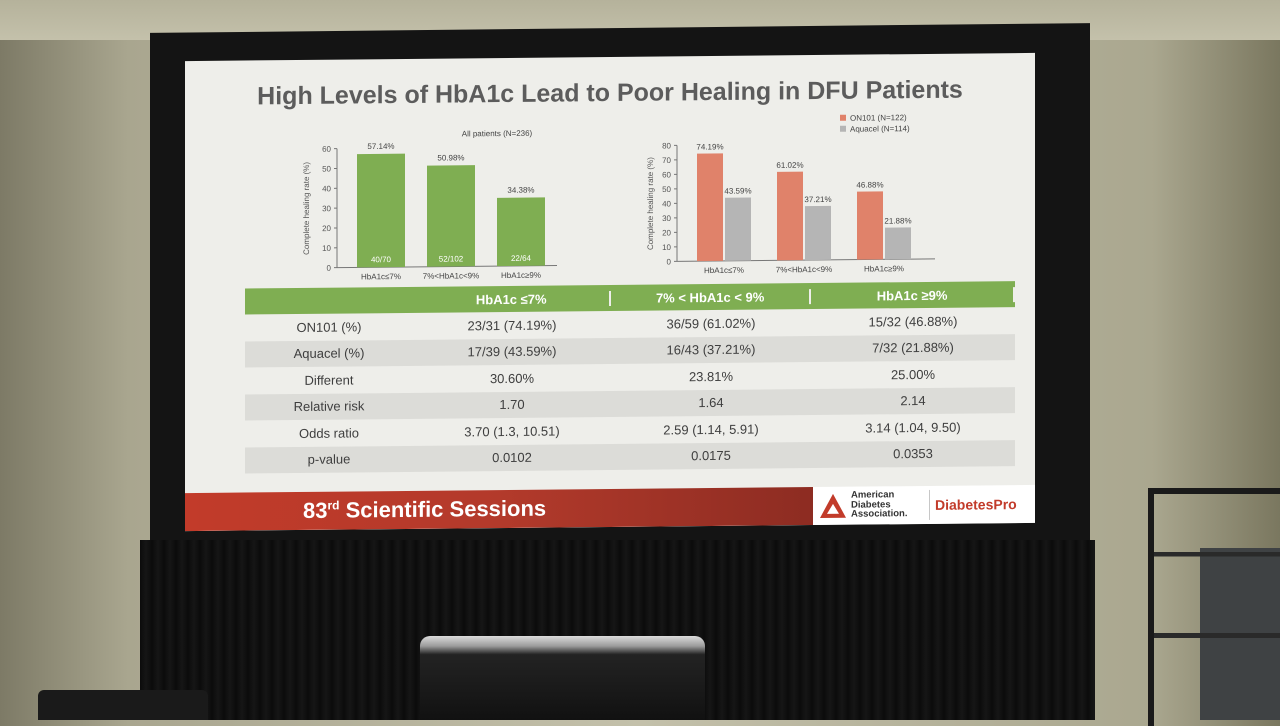 The width and height of the screenshot is (1280, 726). What do you see at coordinates (326, 188) in the screenshot?
I see `chart1-y-tick-label: 40` at bounding box center [326, 188].